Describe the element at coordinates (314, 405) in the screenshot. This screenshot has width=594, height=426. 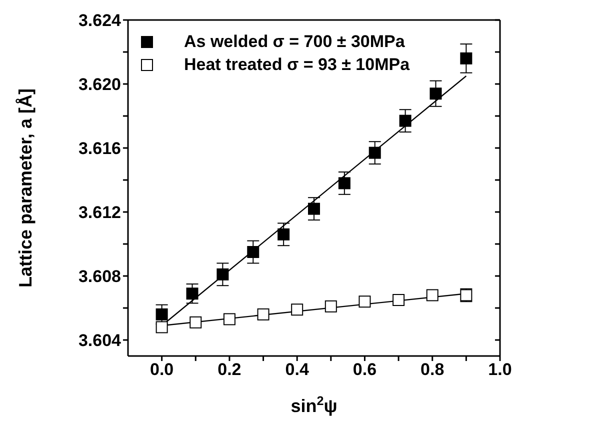
I see `x-axis-title: sin$^{2}$ψ` at that location.